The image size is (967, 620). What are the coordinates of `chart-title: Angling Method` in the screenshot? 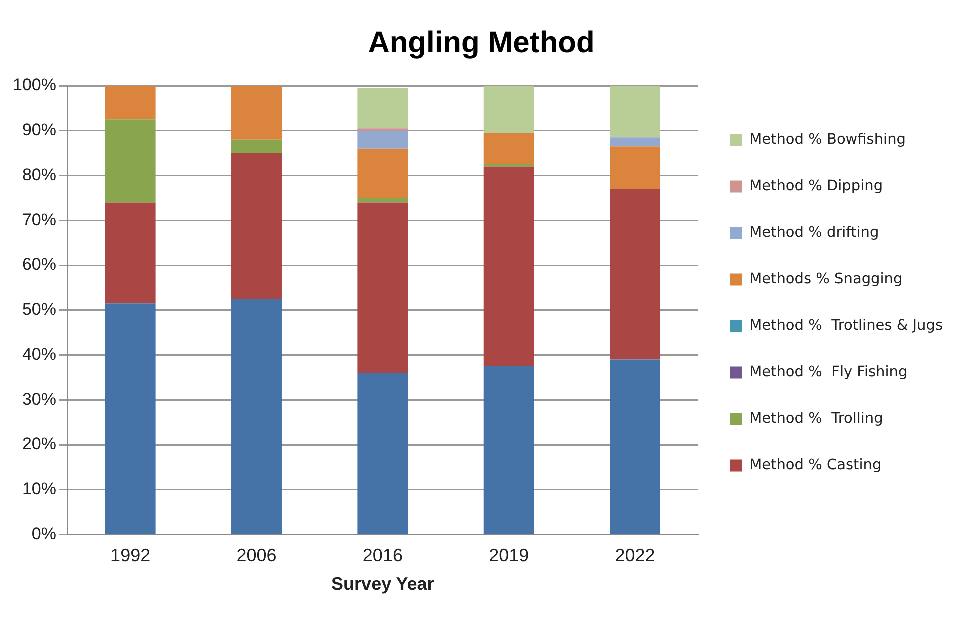 It's located at (481, 43).